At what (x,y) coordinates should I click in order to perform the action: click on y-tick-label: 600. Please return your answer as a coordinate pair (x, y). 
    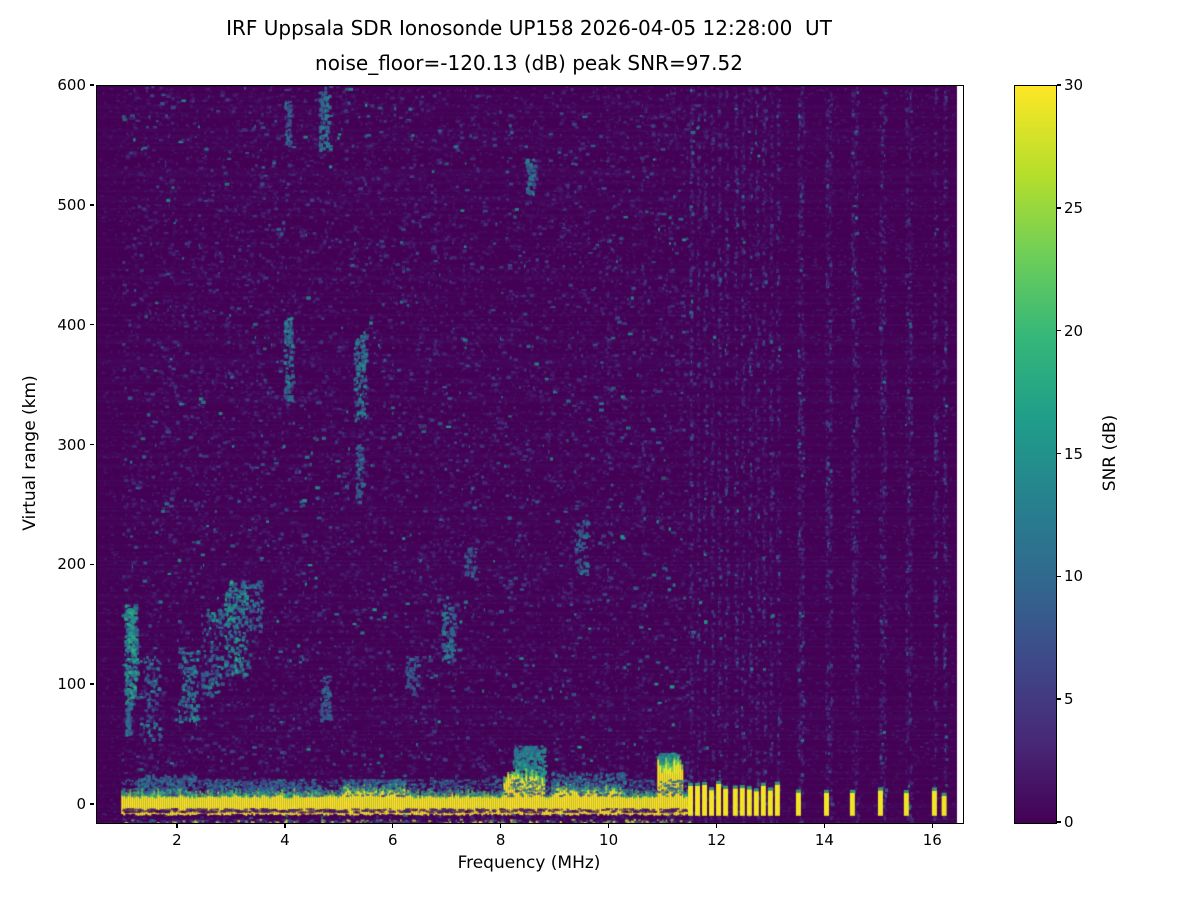
    Looking at the image, I should click on (71, 85).